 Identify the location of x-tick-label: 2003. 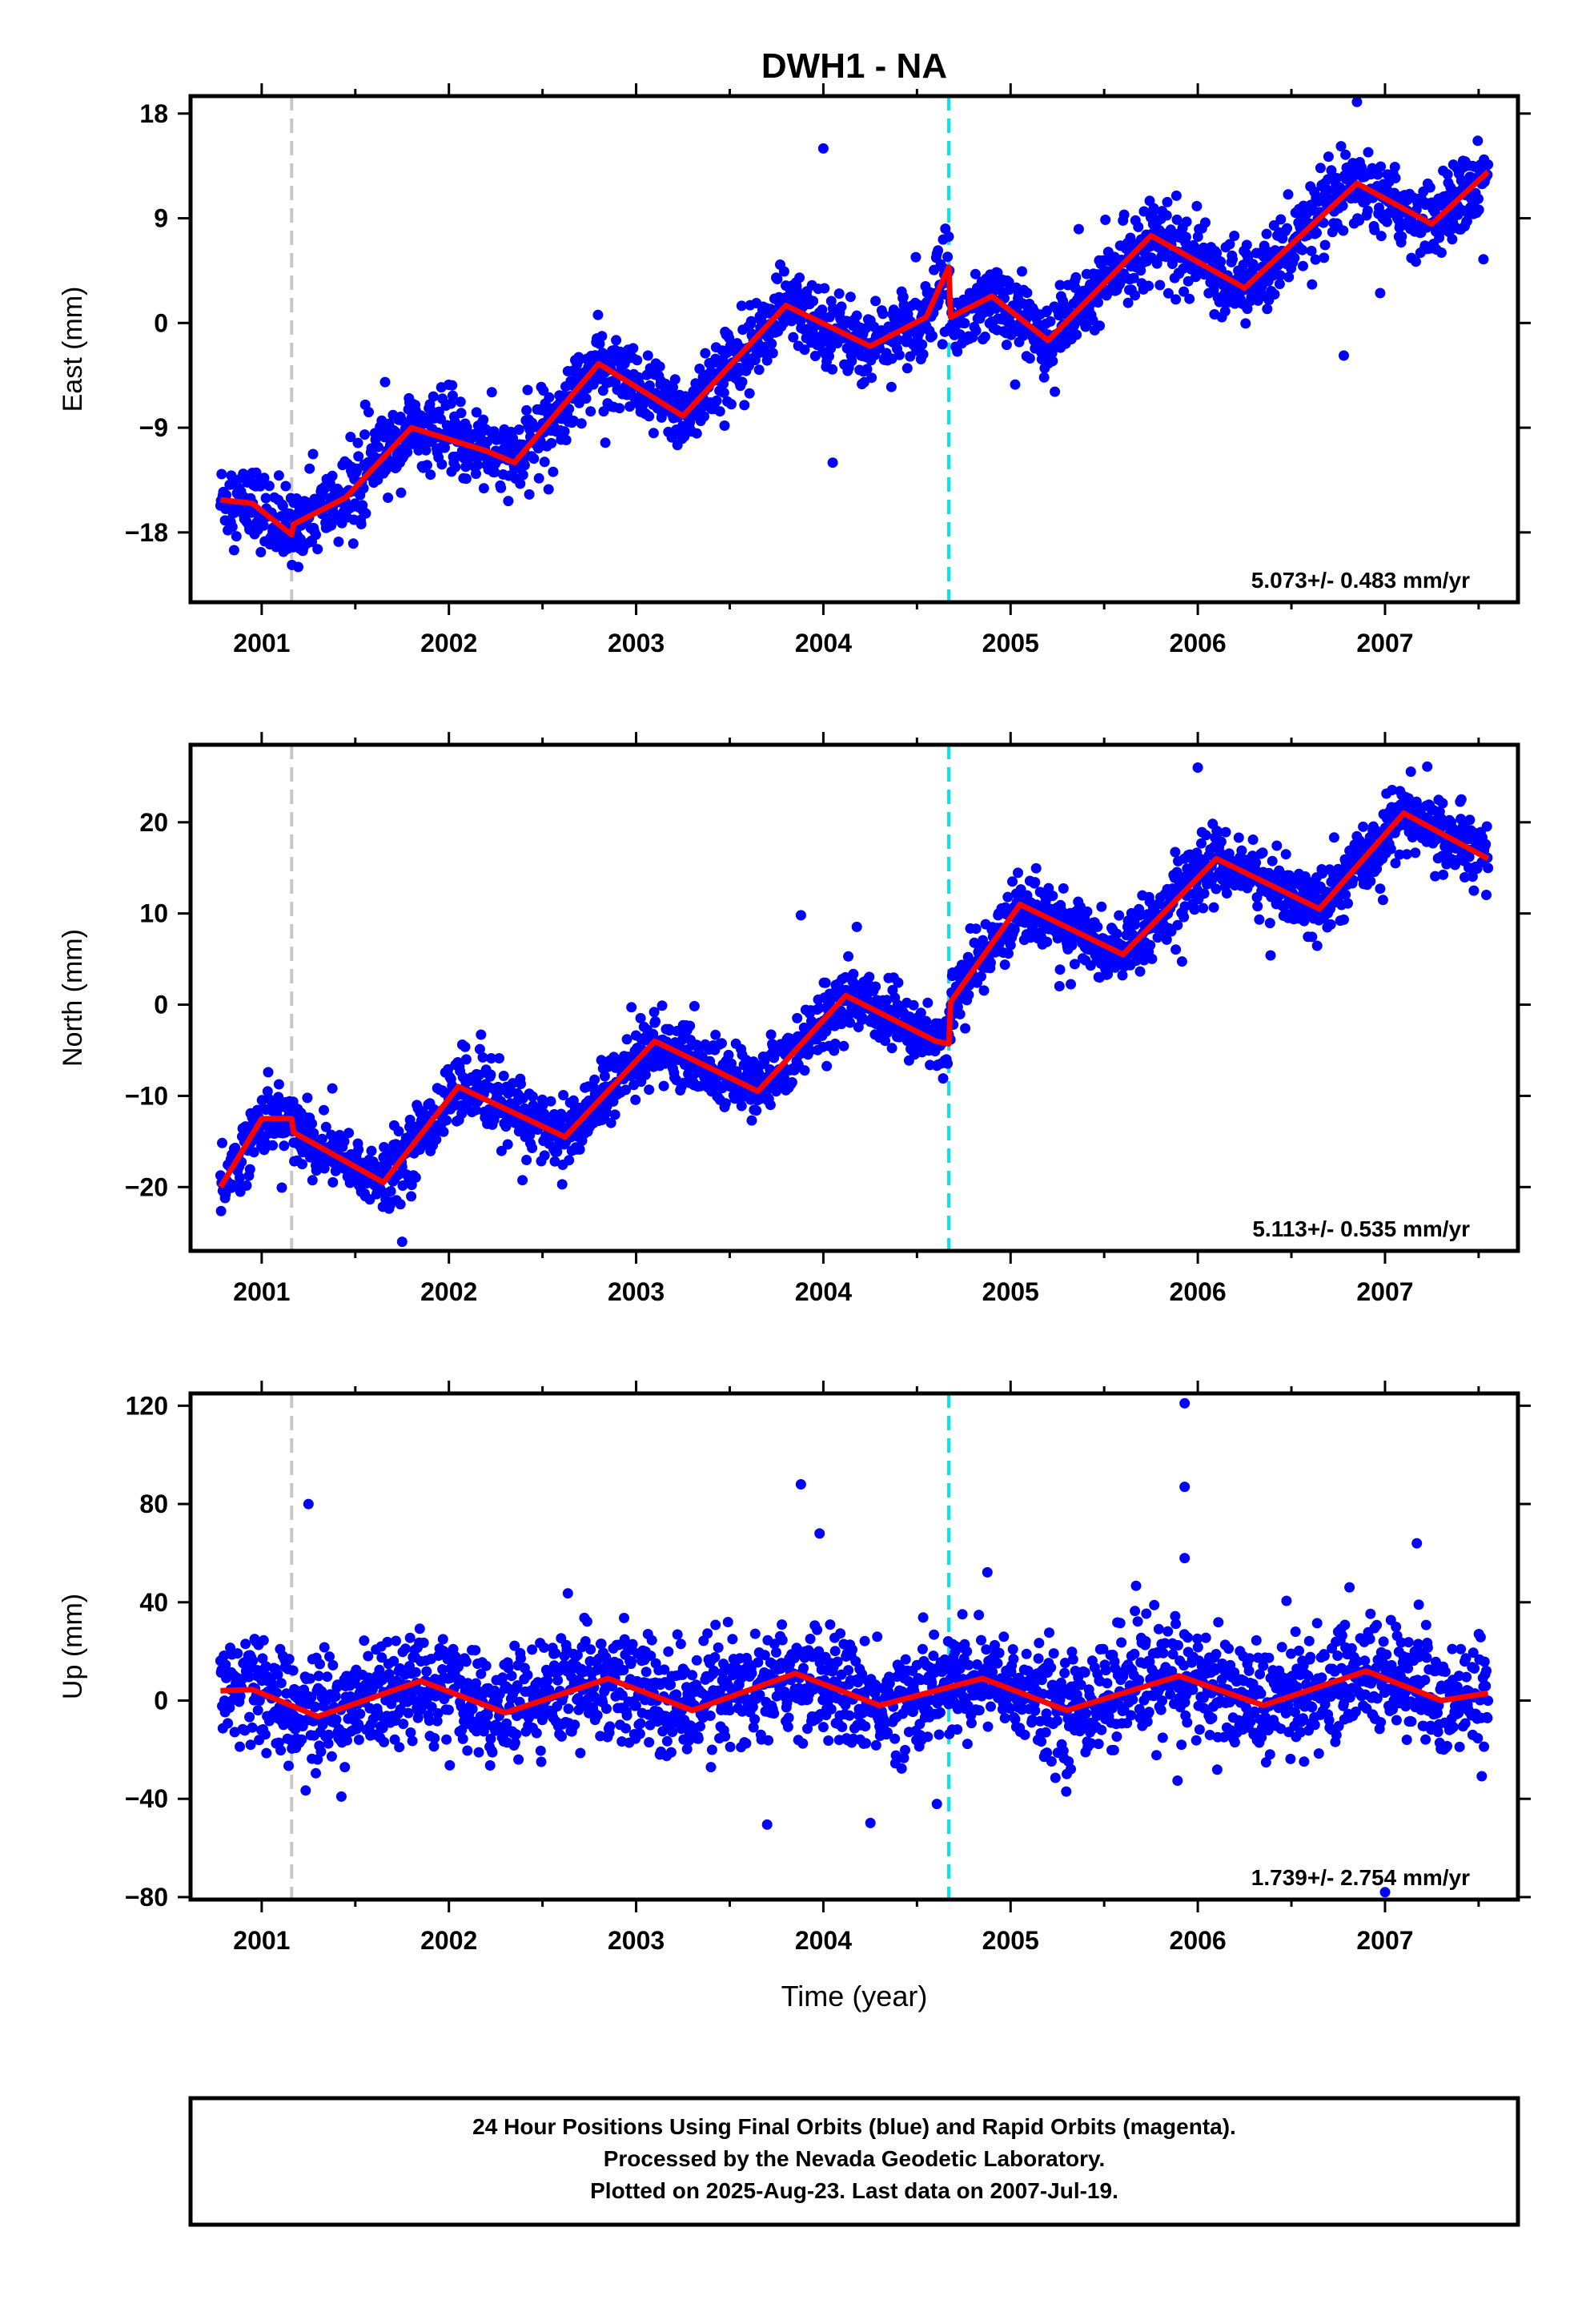
(636, 643).